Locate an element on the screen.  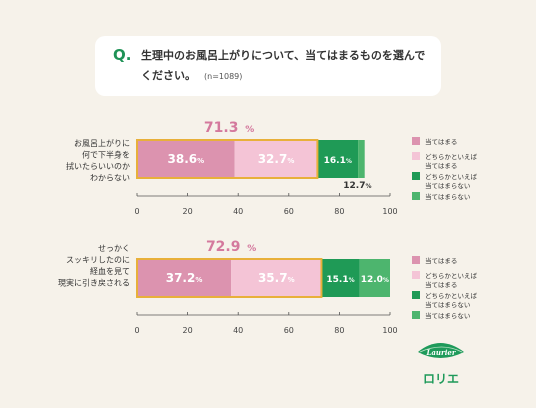
laurier-logo: Laurier ロリエ is located at coordinates (441, 364).